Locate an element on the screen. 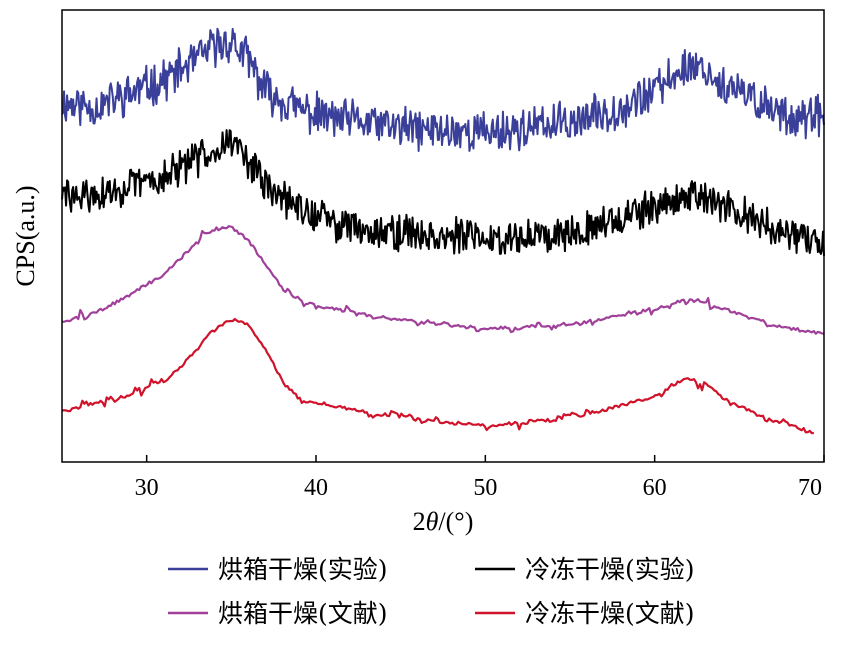 Image resolution: width=847 pixels, height=660 pixels. legend-label-2: 冷冻干燥(实验) is located at coordinates (610, 569).